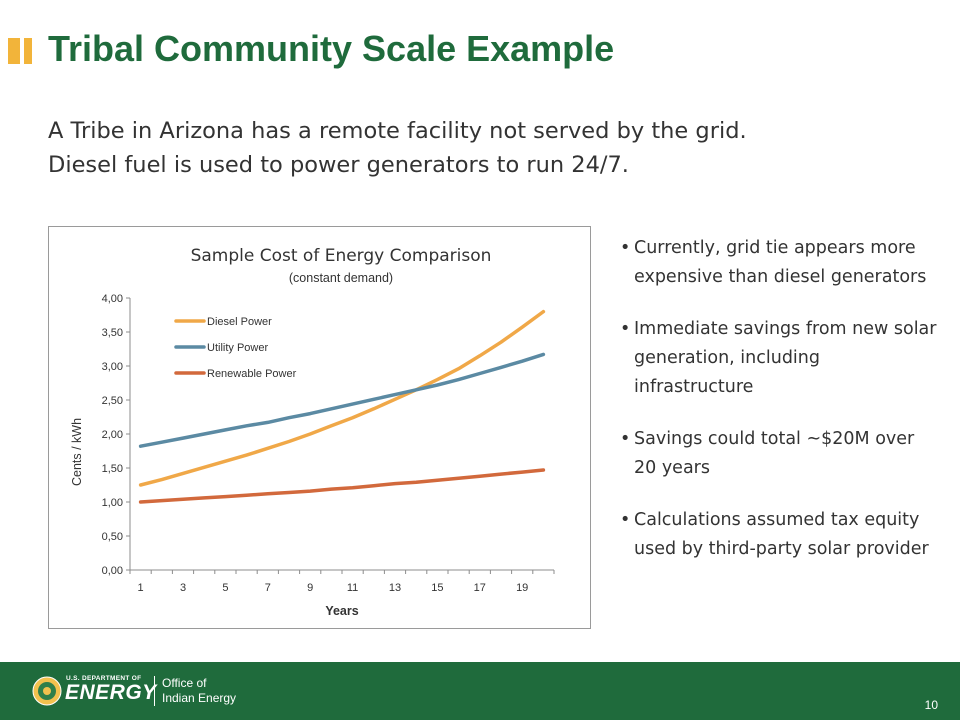 This screenshot has width=960, height=720. What do you see at coordinates (237, 348) in the screenshot?
I see `legend-label: Utility Power` at bounding box center [237, 348].